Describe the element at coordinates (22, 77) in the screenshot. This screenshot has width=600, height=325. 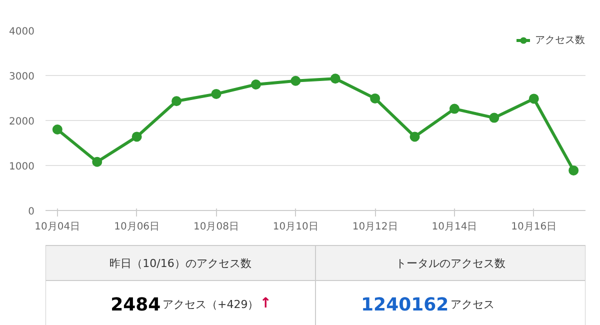
I see `y-tick-label: 3000` at that location.